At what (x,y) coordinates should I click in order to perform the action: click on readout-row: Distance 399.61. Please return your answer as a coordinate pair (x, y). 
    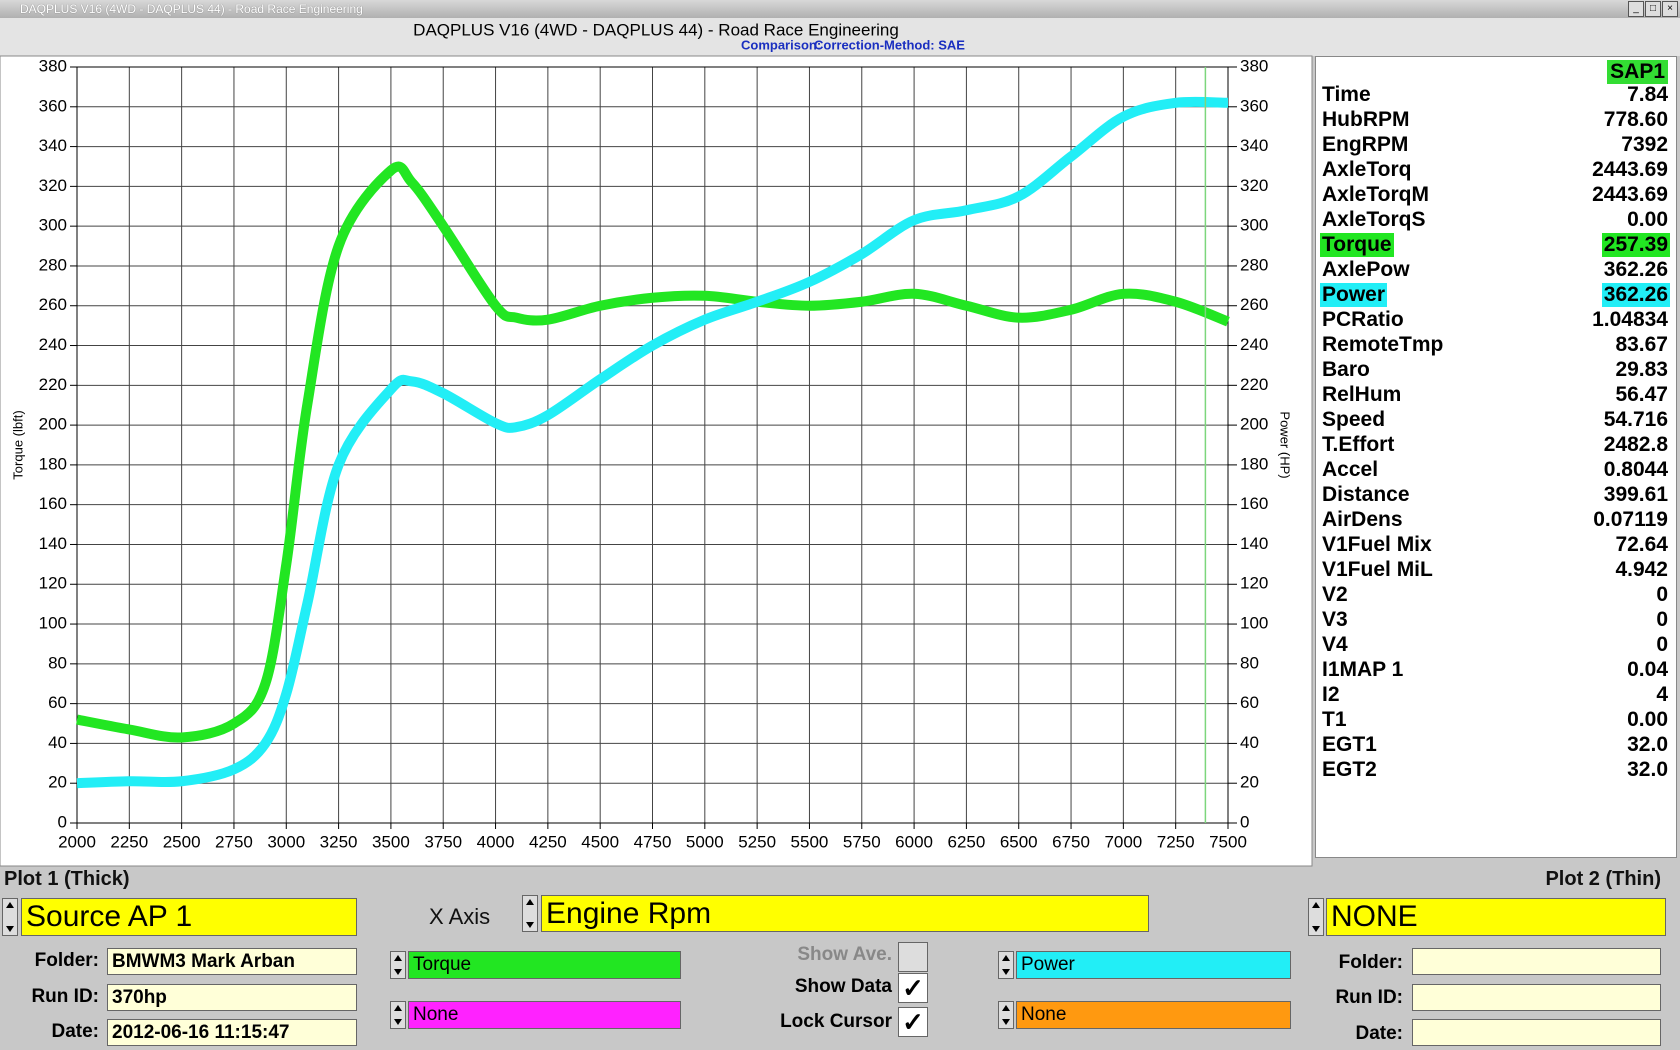
    Looking at the image, I should click on (1495, 495).